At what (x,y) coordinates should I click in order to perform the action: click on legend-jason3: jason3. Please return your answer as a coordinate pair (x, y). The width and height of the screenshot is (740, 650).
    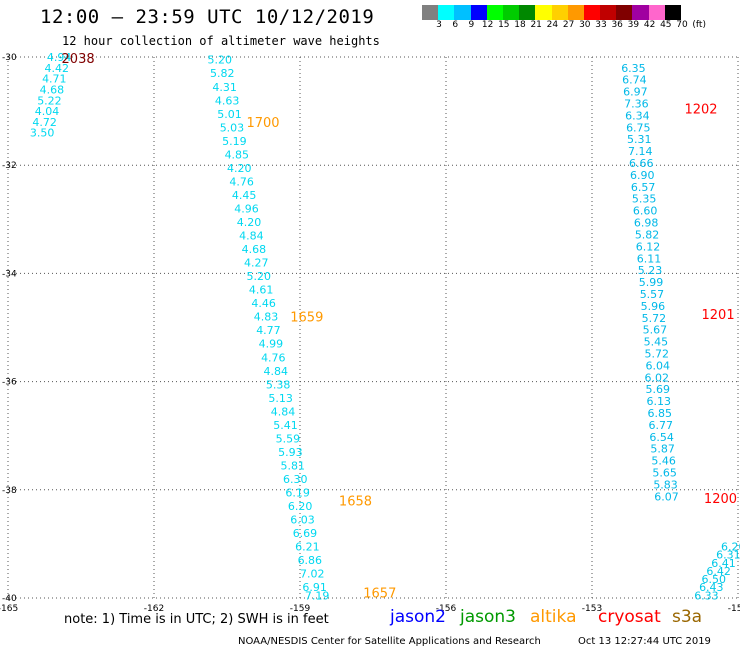
    Looking at the image, I should click on (488, 617).